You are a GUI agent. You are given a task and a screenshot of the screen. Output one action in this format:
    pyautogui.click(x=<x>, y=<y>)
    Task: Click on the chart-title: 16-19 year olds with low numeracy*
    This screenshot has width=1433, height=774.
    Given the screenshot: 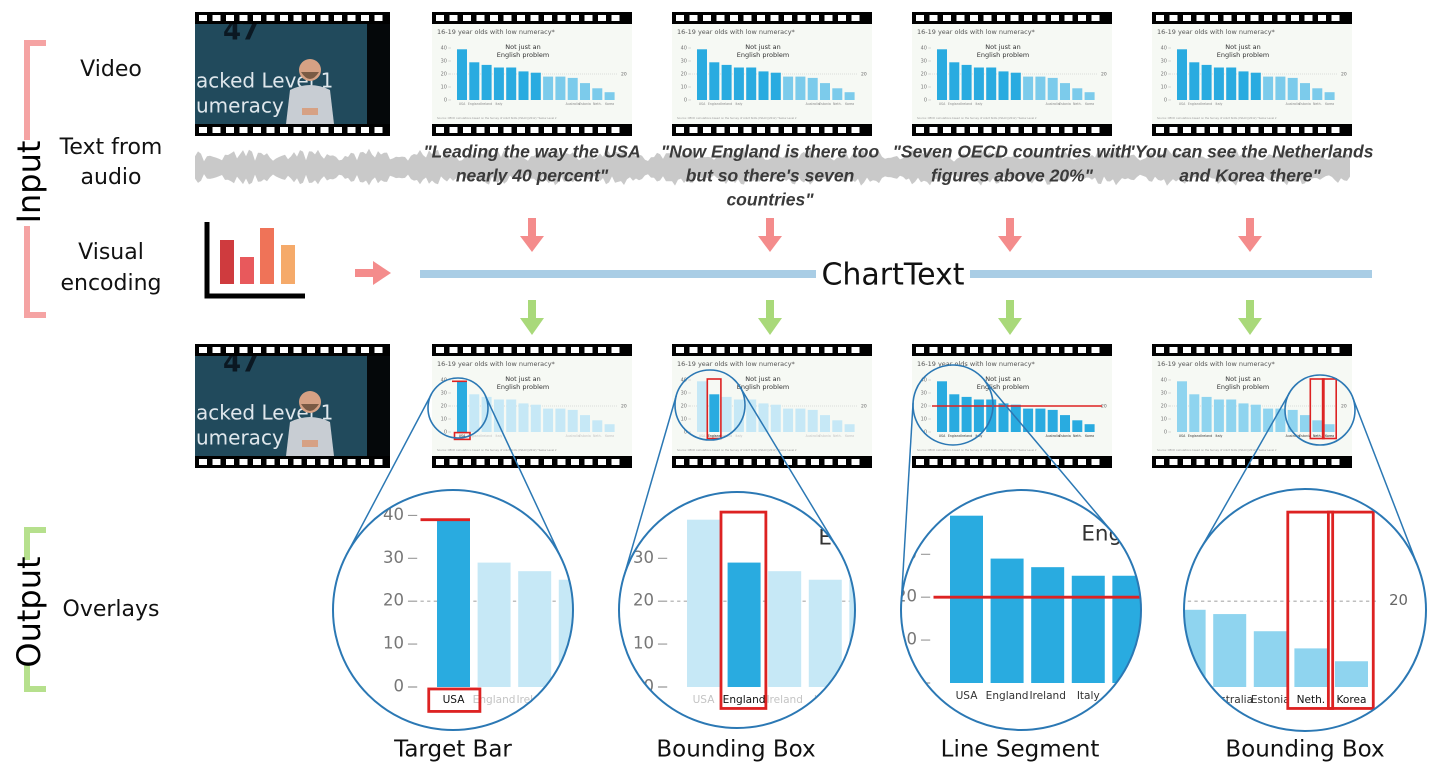 What is the action you would take?
    pyautogui.click(x=736, y=32)
    